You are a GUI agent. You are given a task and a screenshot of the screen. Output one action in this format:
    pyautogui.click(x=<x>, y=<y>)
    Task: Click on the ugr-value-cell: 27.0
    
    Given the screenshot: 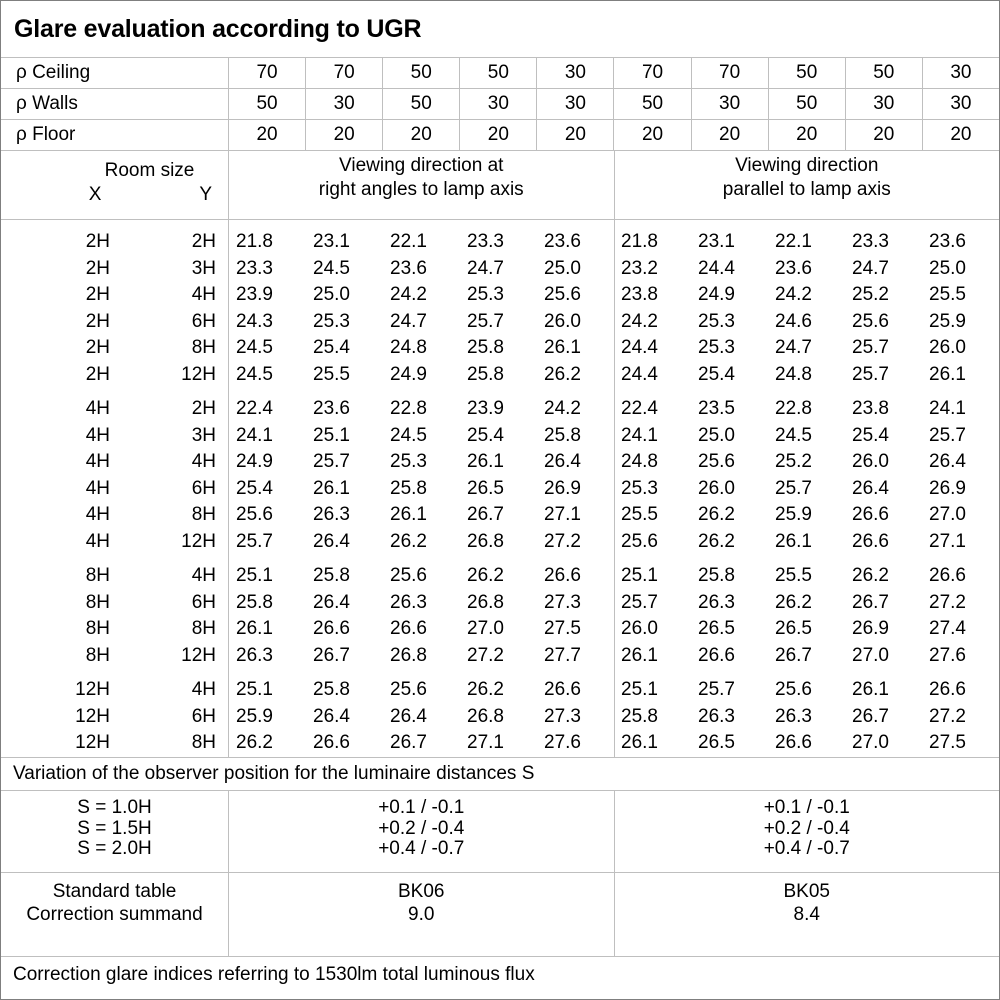 What is the action you would take?
    pyautogui.click(x=870, y=655)
    